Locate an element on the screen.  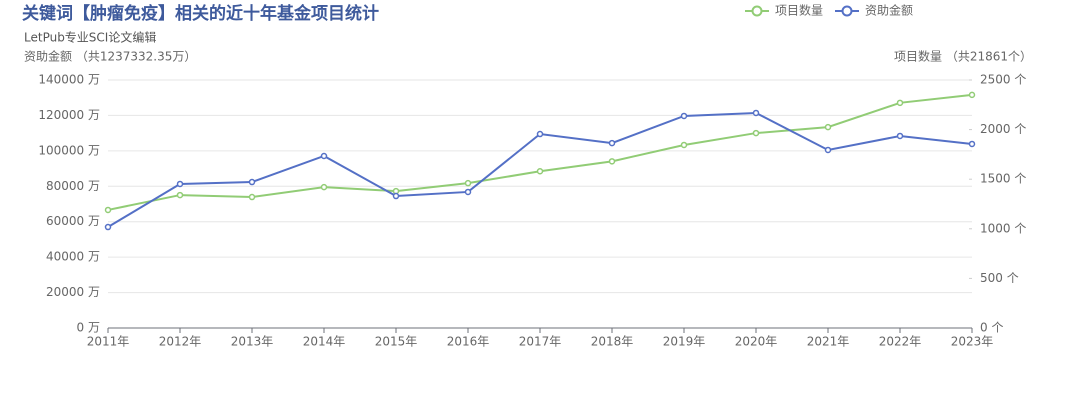
x-tick-label: 2021年 is located at coordinates (828, 342).